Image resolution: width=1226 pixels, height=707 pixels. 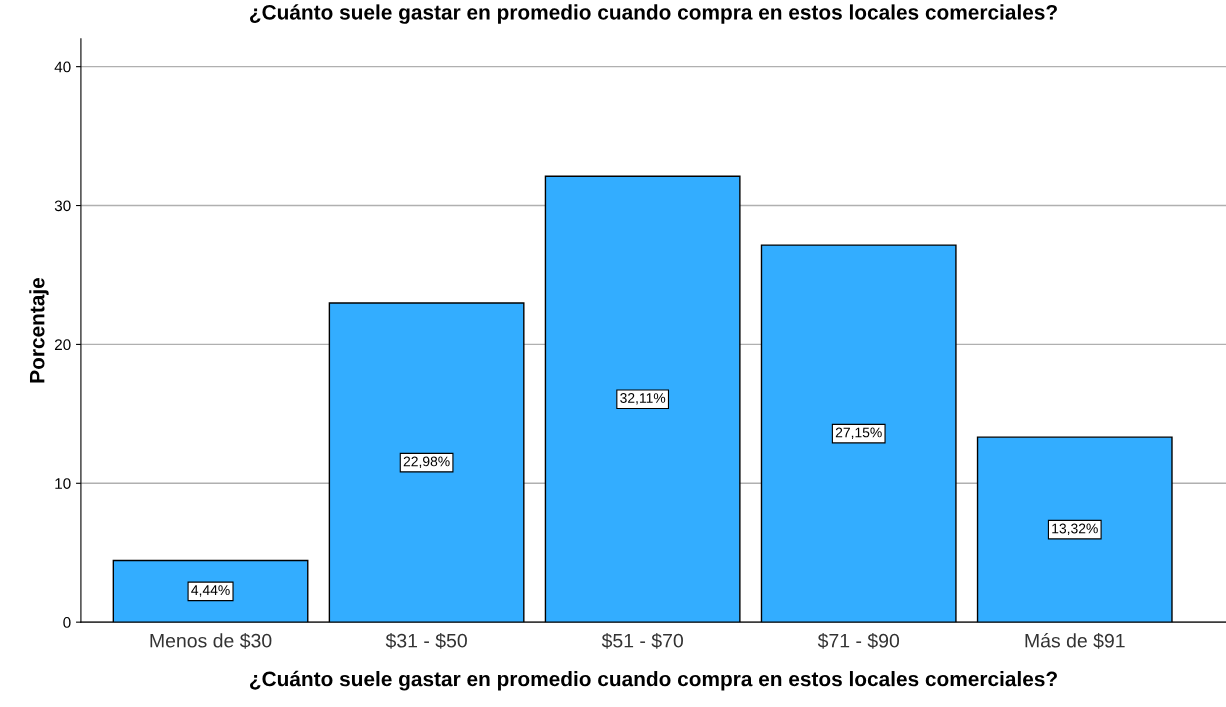 I want to click on data-label: 22,98%, so click(x=426, y=462).